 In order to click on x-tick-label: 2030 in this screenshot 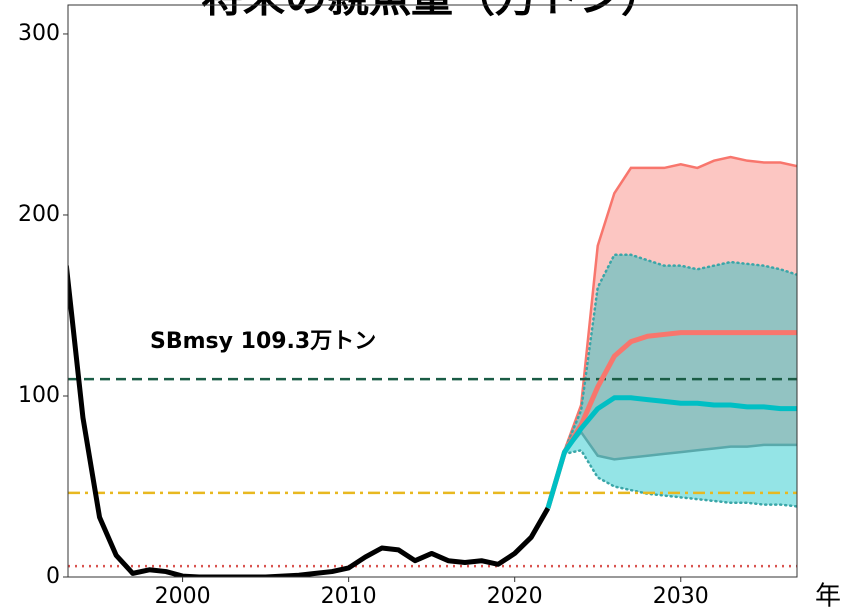, I will do `click(681, 596)`.